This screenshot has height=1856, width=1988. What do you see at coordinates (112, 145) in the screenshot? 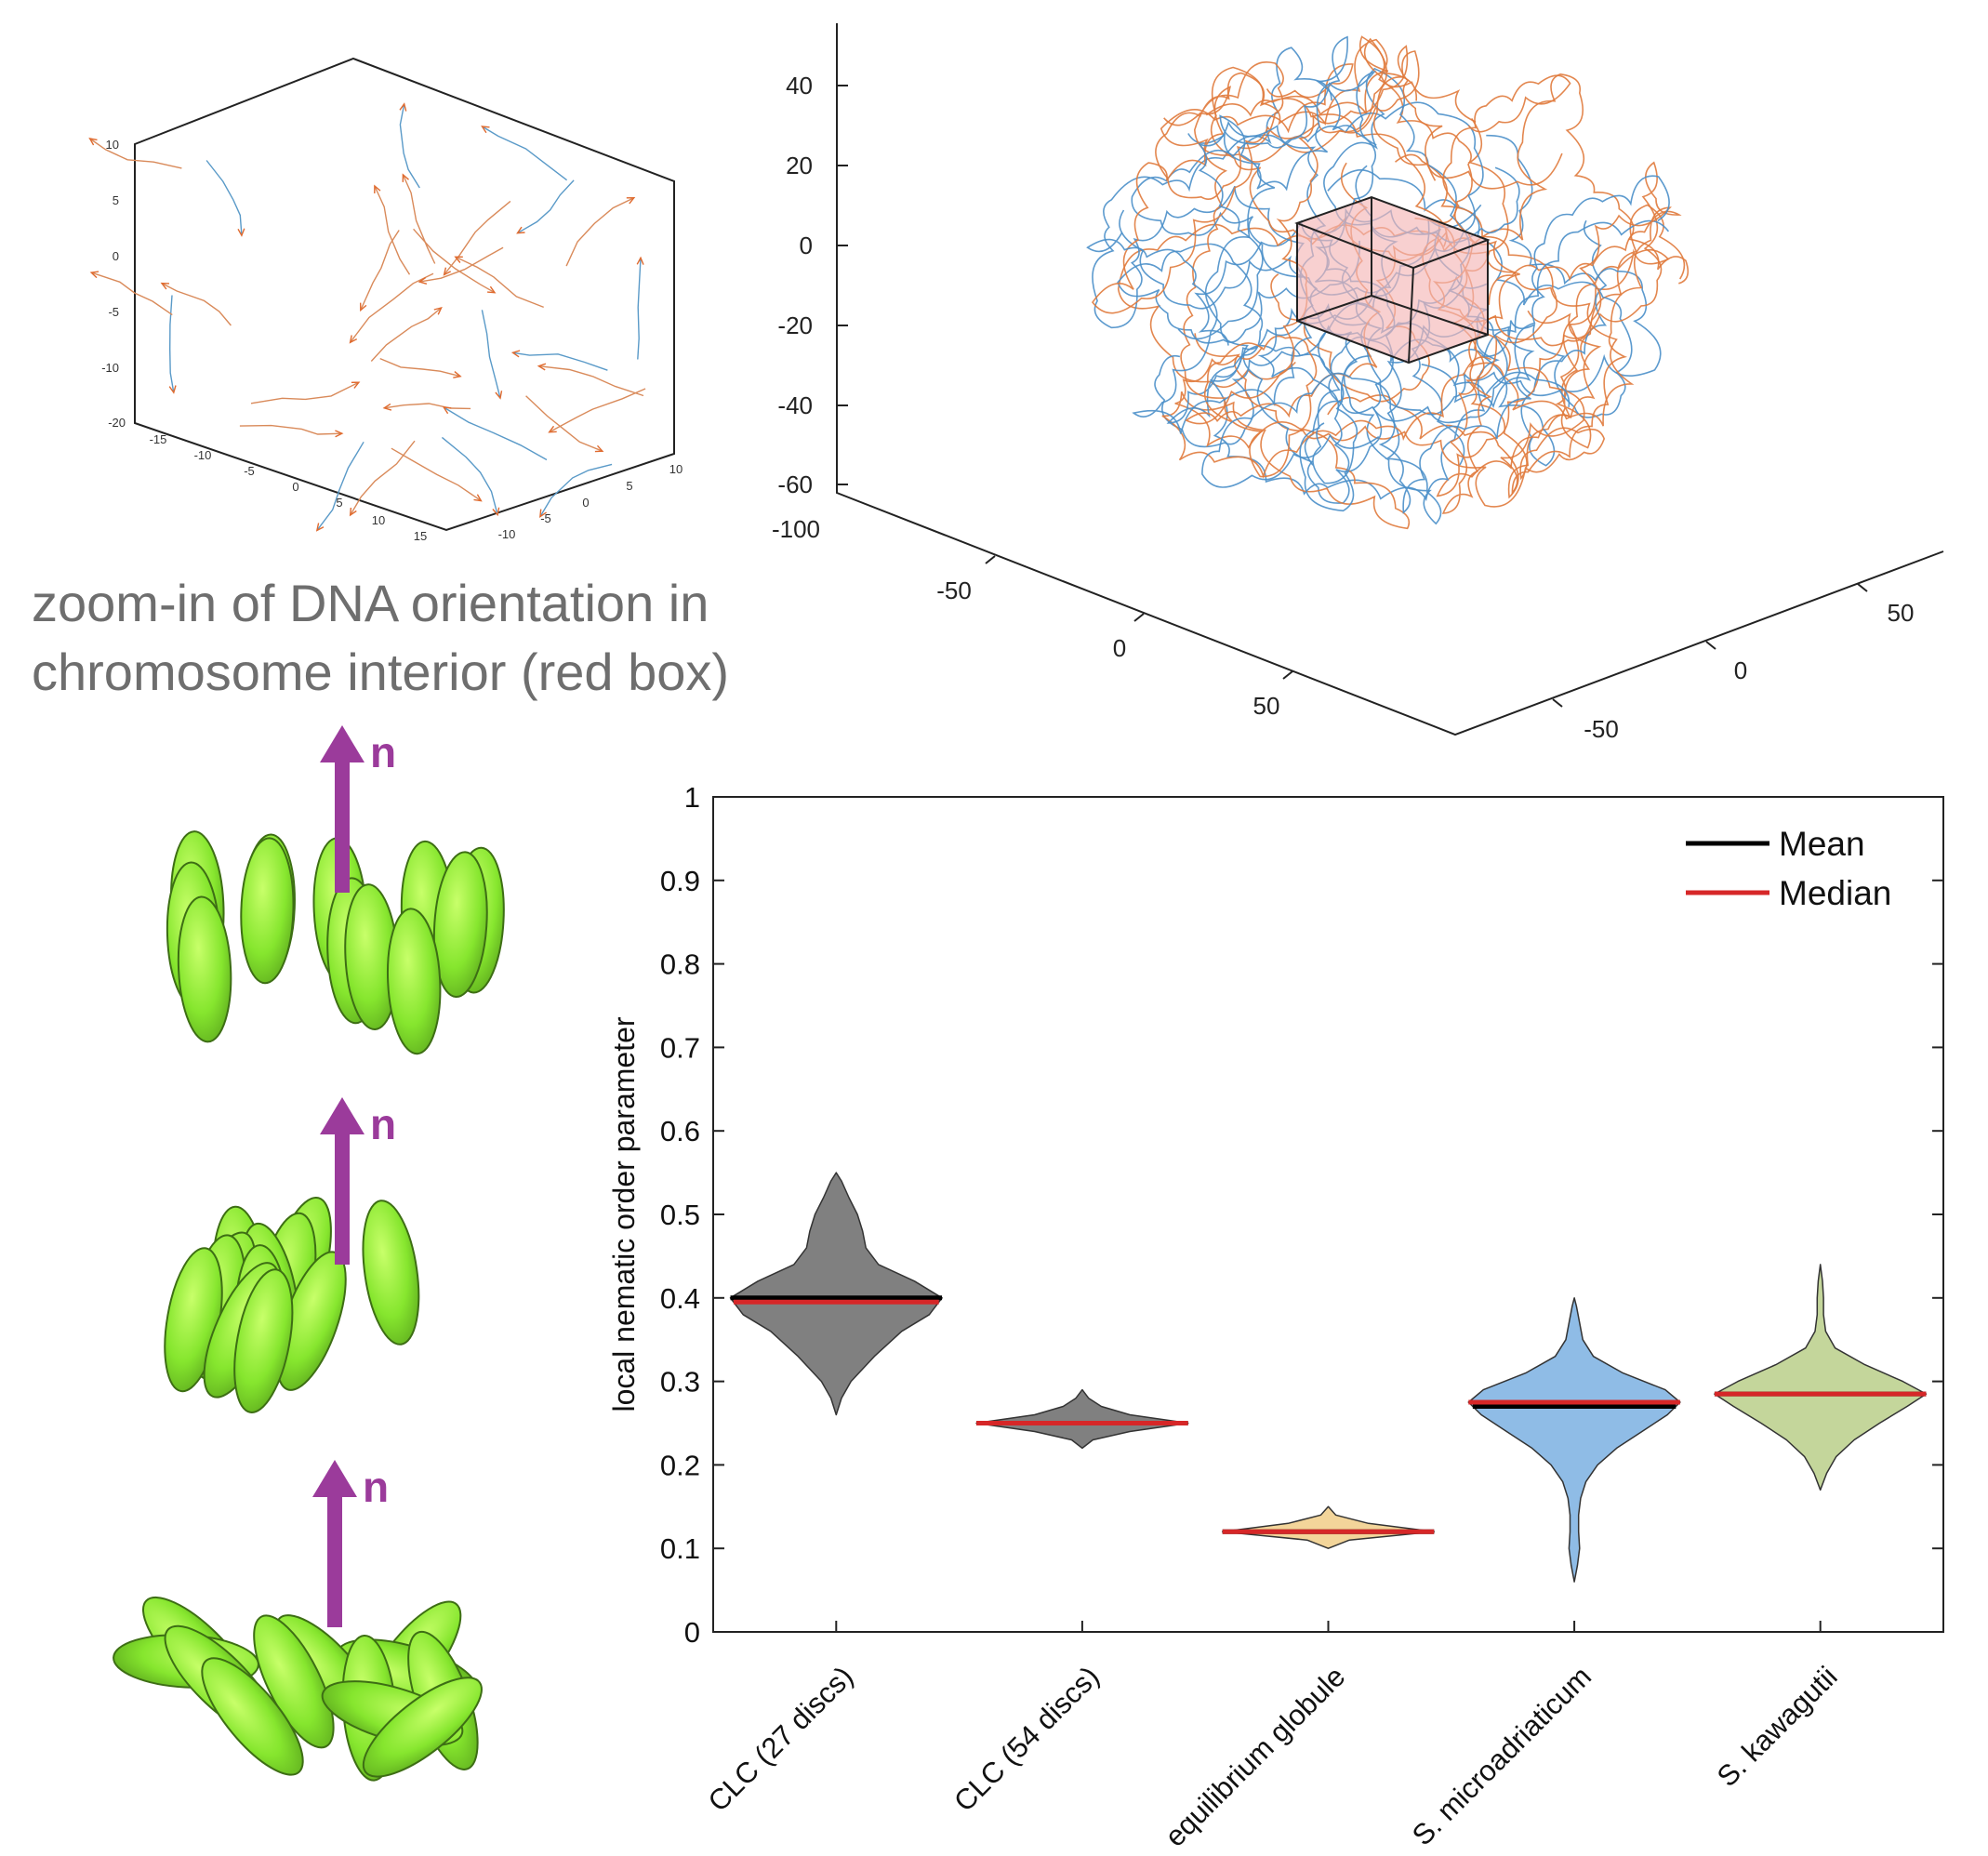
I see `zoom-z-tick: 10` at bounding box center [112, 145].